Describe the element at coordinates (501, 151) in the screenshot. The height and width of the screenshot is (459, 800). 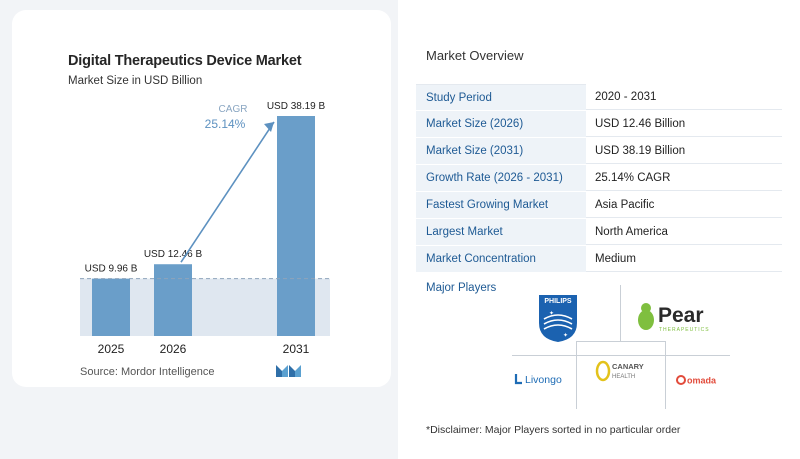
I see `overview-label: Market Size (2031)` at that location.